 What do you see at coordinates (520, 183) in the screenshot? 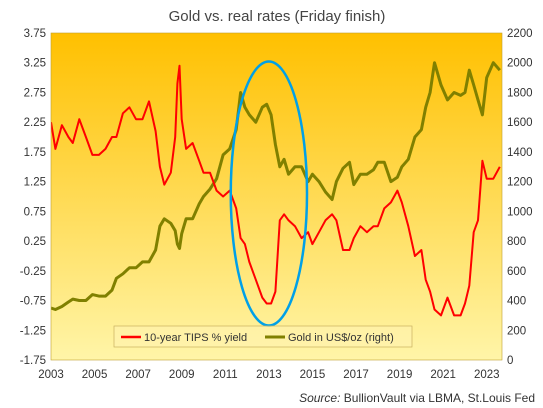
I see `right-tick-label-5: 1200` at bounding box center [520, 183].